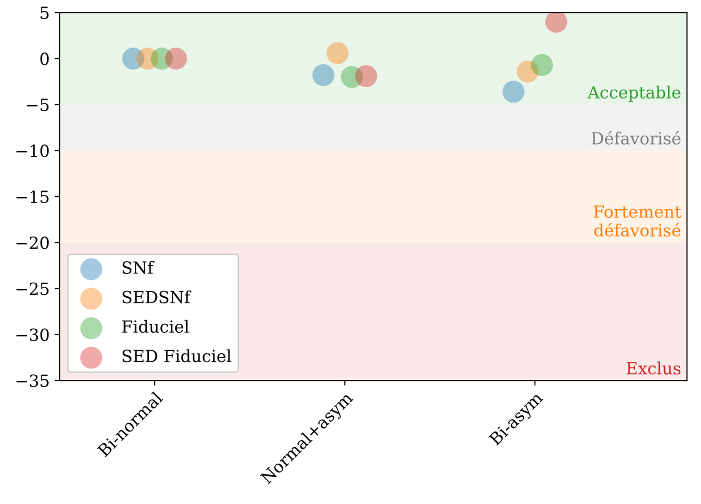 This screenshot has width=701, height=504. Describe the element at coordinates (638, 221) in the screenshot. I see `band-label: Fortement défavorisé` at that location.